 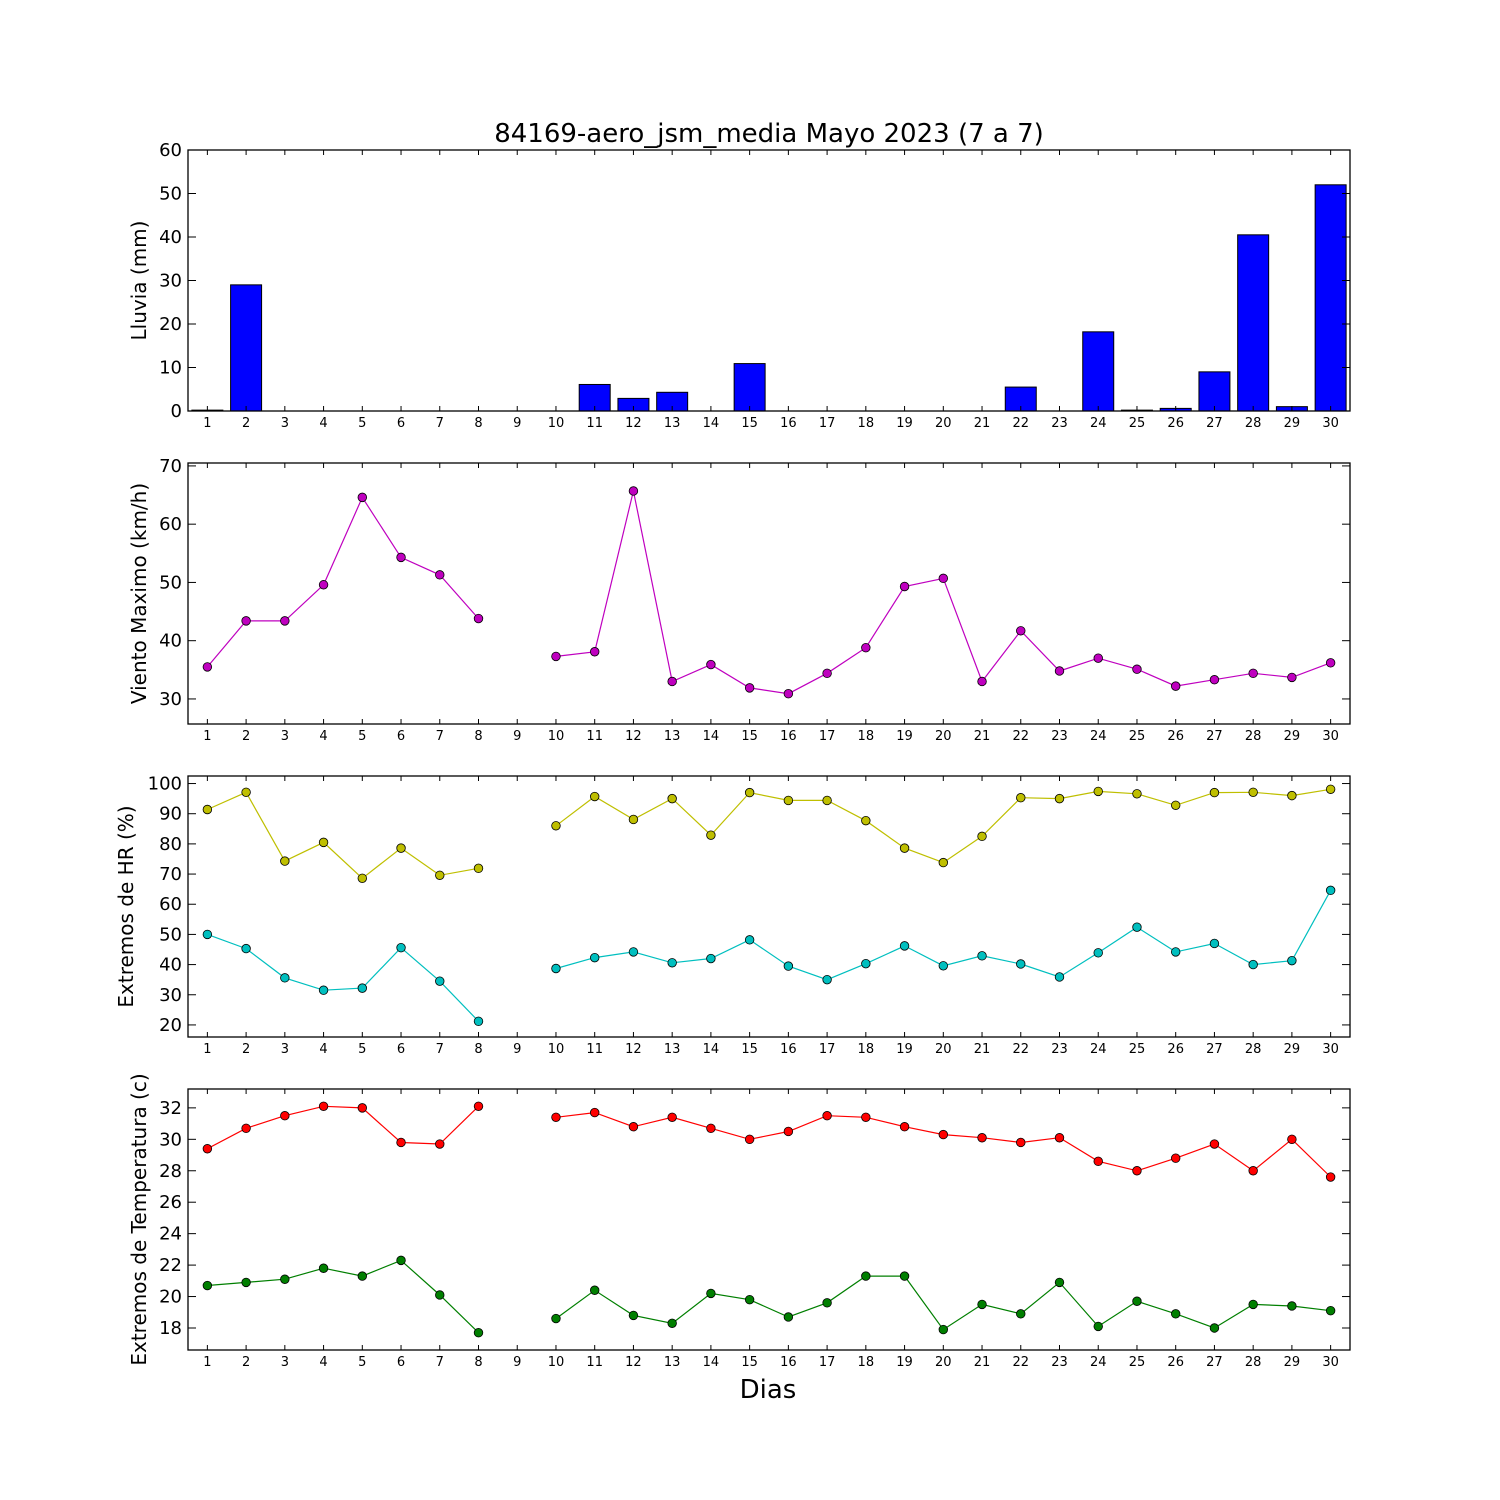 What do you see at coordinates (633, 423) in the screenshot?
I see `rain-x-tick-label-12: 12` at bounding box center [633, 423].